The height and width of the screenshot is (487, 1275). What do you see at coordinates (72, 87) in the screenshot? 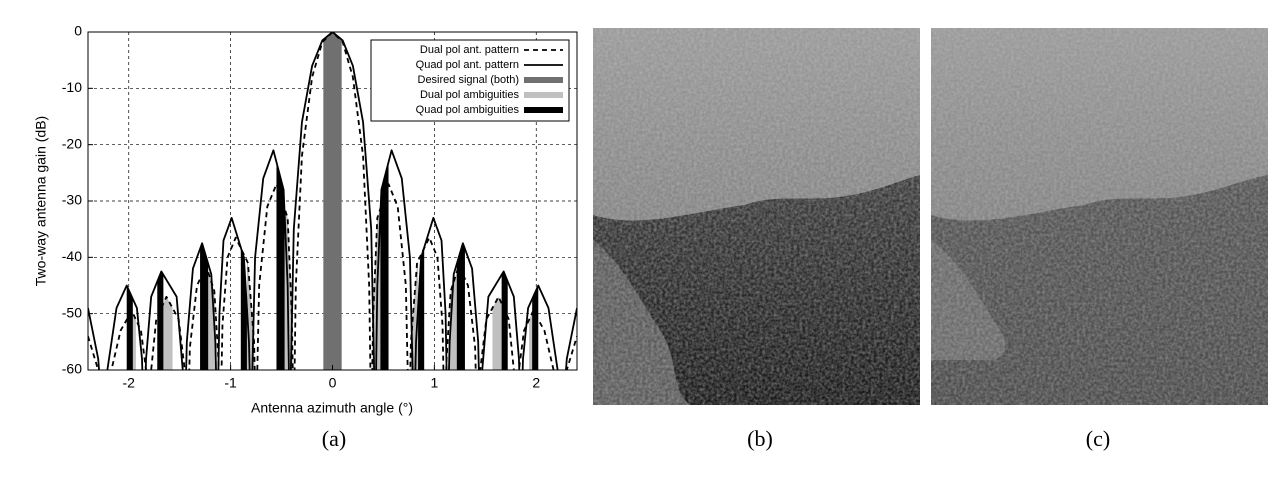
I see `y-tick-label: -10` at bounding box center [72, 87].